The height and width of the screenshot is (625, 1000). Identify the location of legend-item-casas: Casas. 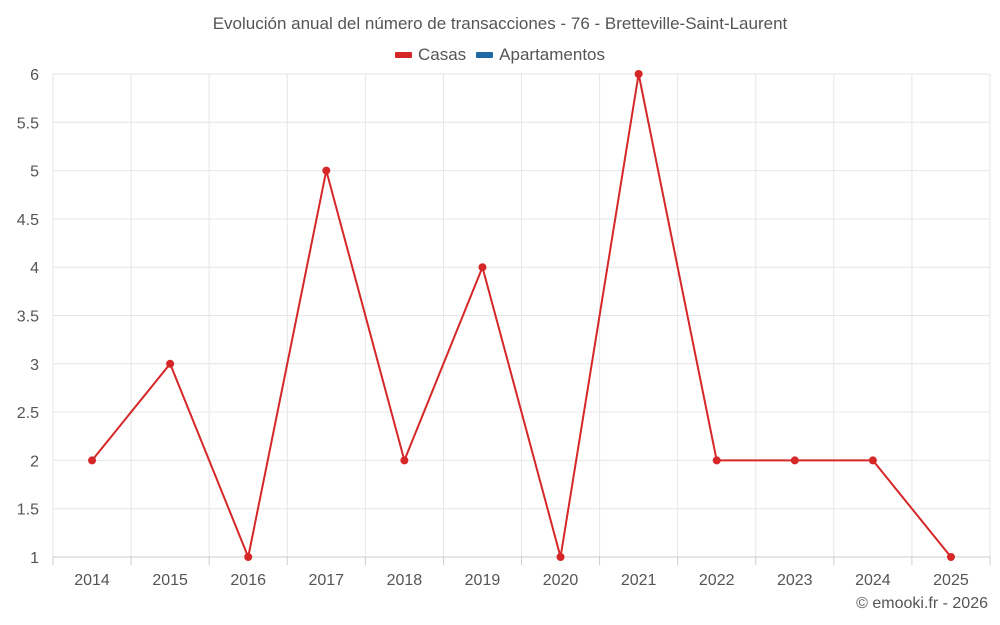
(430, 55).